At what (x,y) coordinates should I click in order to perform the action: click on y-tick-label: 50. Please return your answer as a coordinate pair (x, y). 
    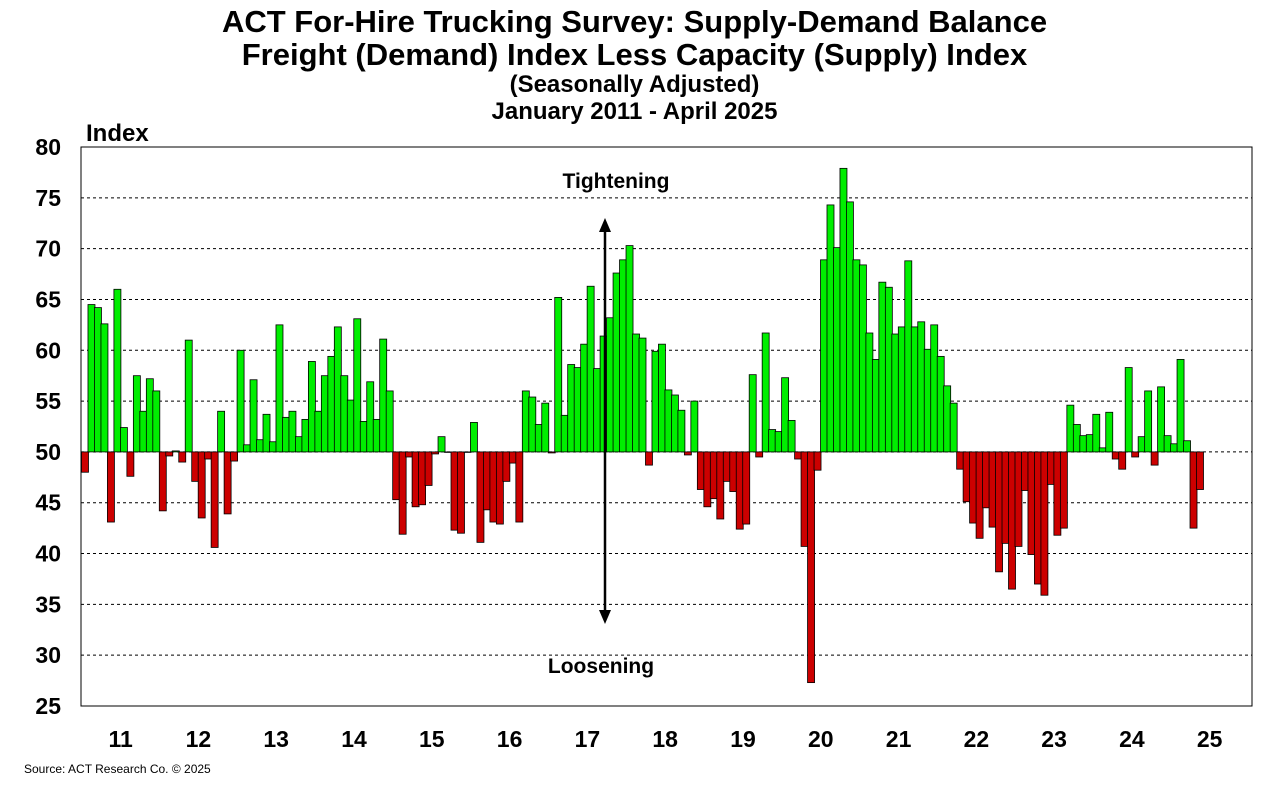
    Looking at the image, I should click on (48, 452).